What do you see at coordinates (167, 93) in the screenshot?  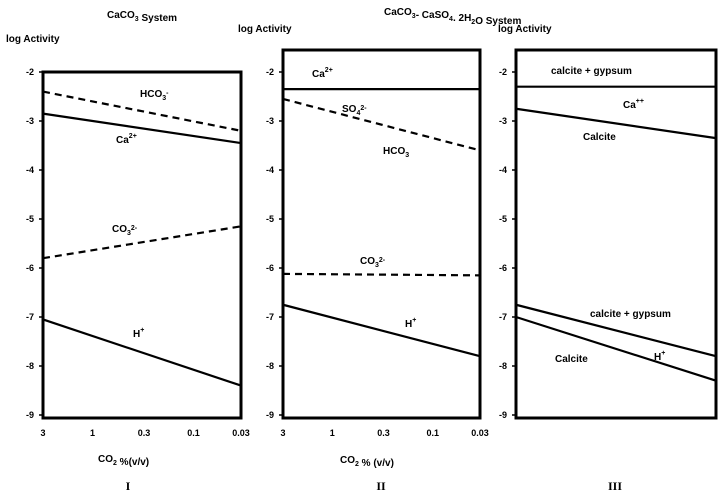 I see `series-annotation-part: -` at bounding box center [167, 93].